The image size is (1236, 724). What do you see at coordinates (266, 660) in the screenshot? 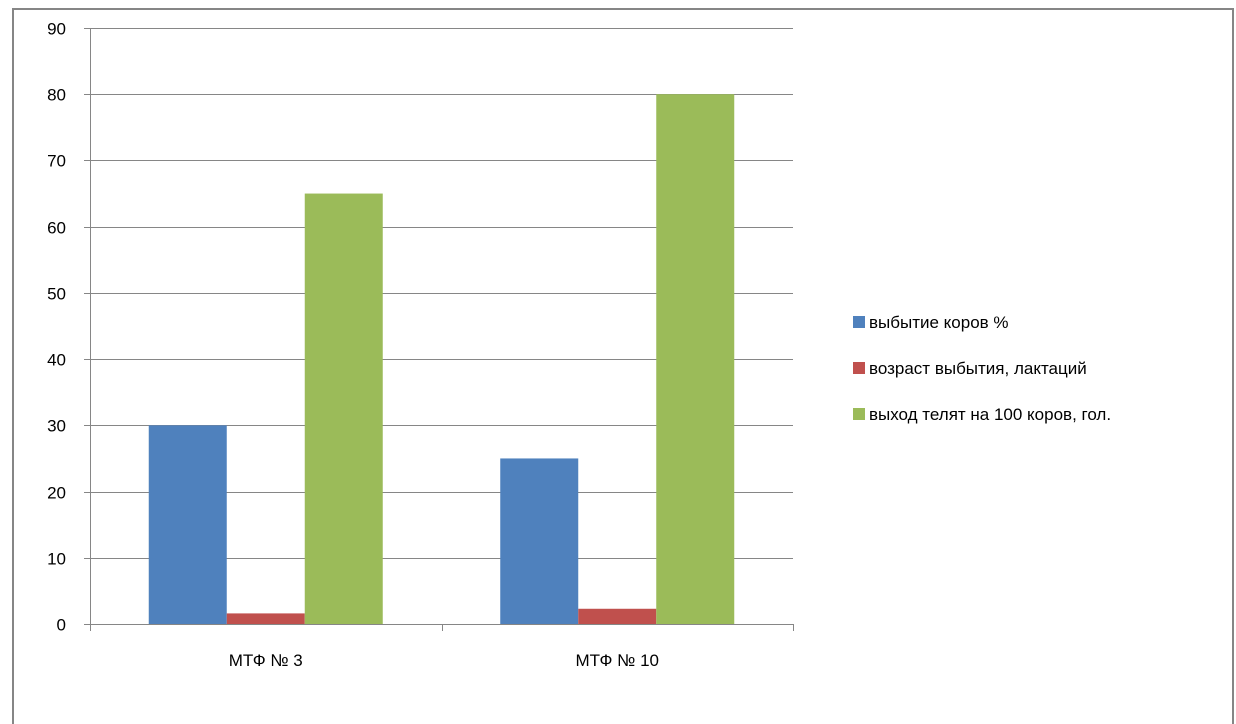
I see `category-label: МТФ № 3` at bounding box center [266, 660].